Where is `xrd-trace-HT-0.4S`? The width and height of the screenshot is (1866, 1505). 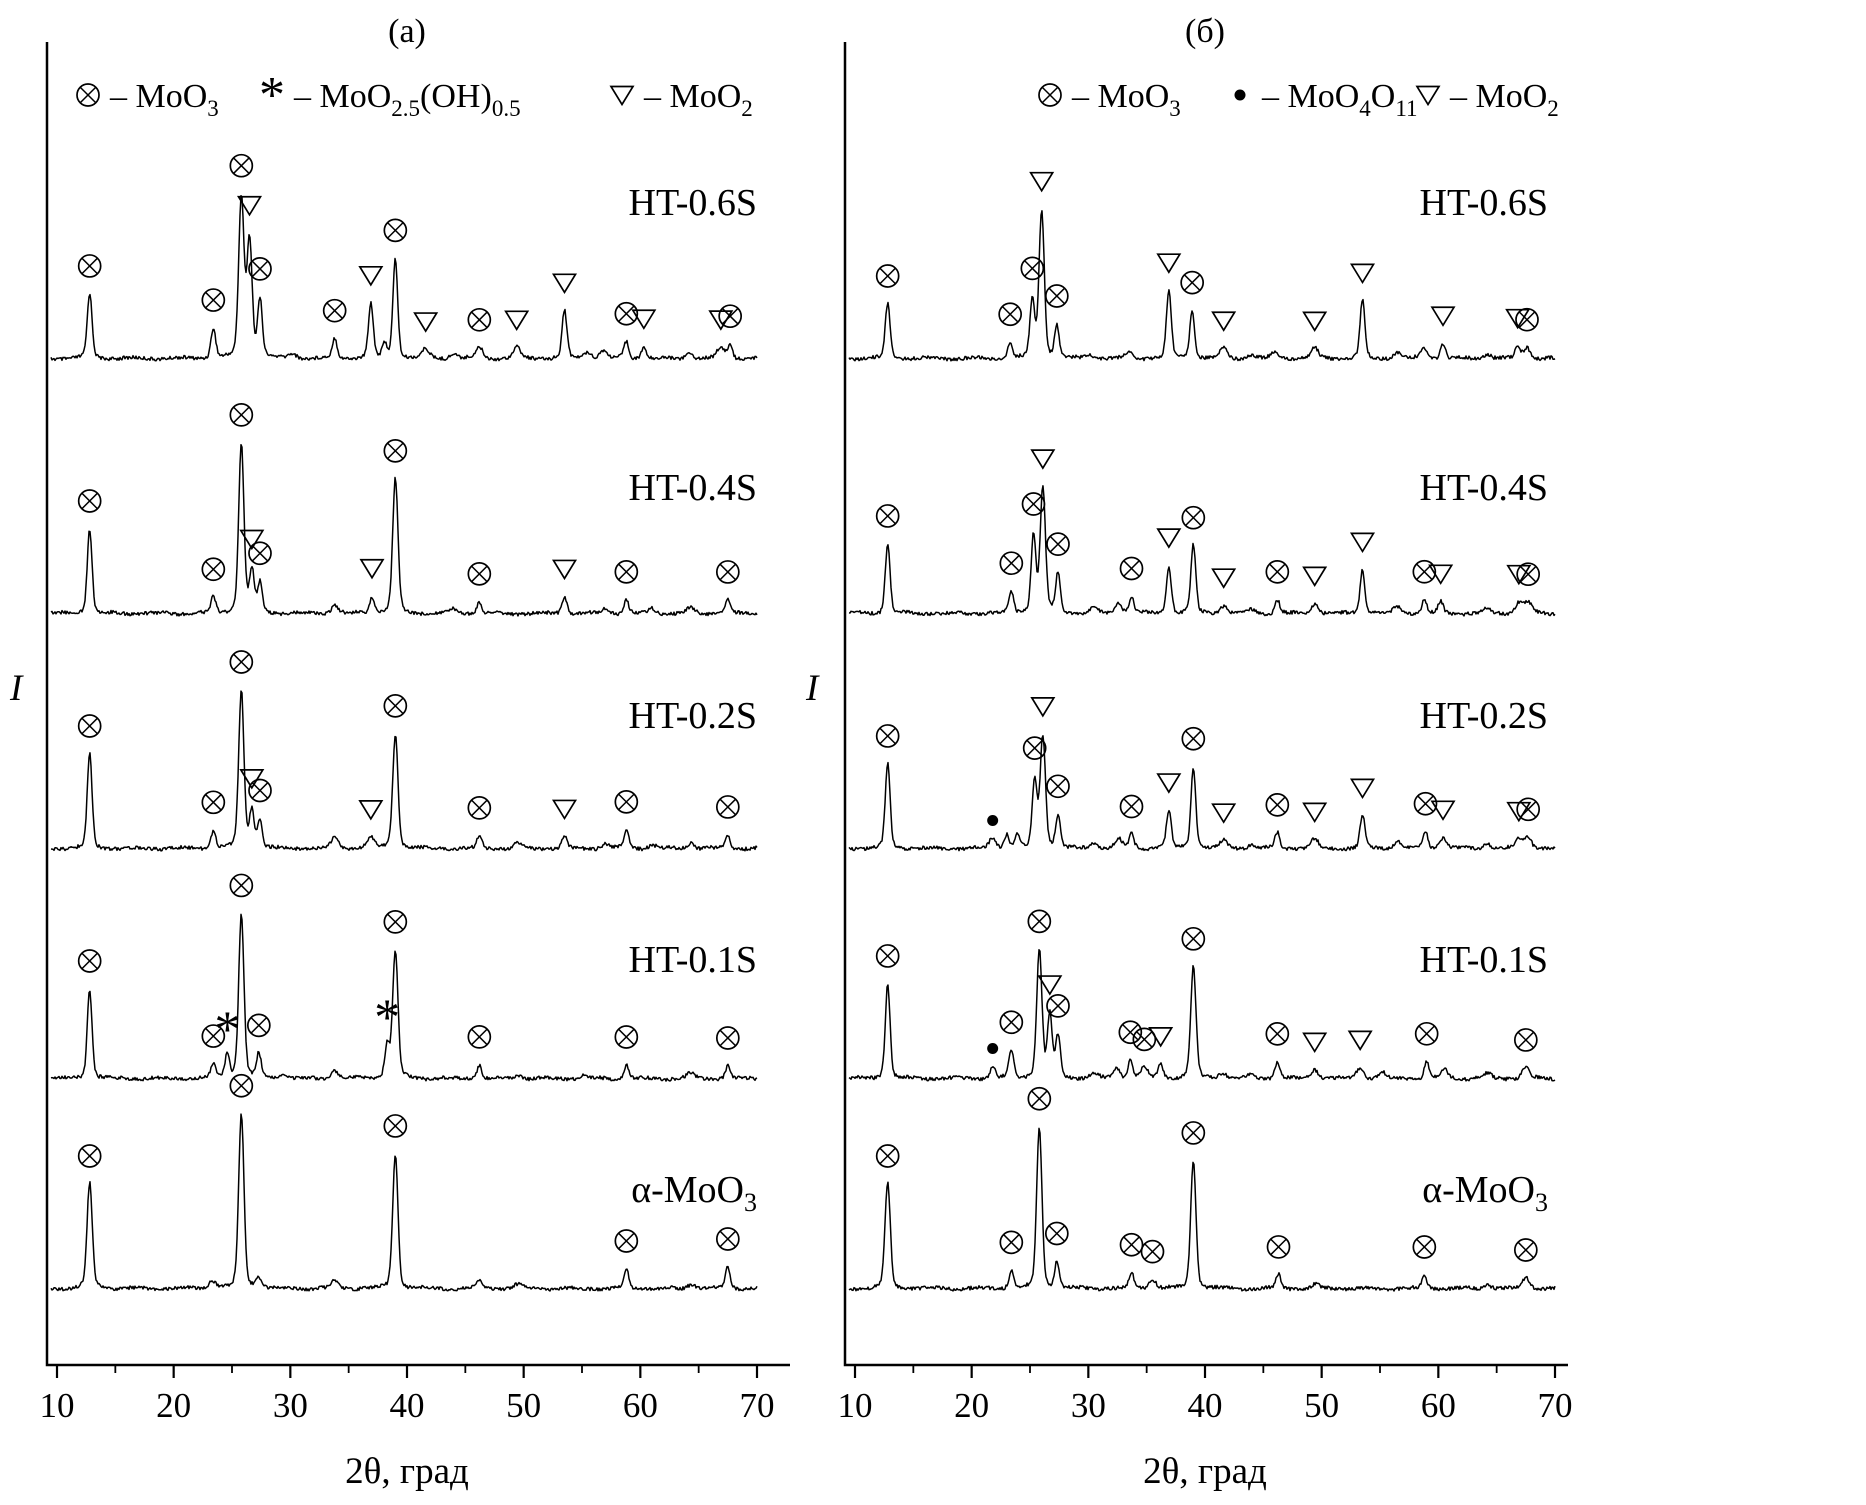 xrd-trace-HT-0.4S is located at coordinates (404, 530).